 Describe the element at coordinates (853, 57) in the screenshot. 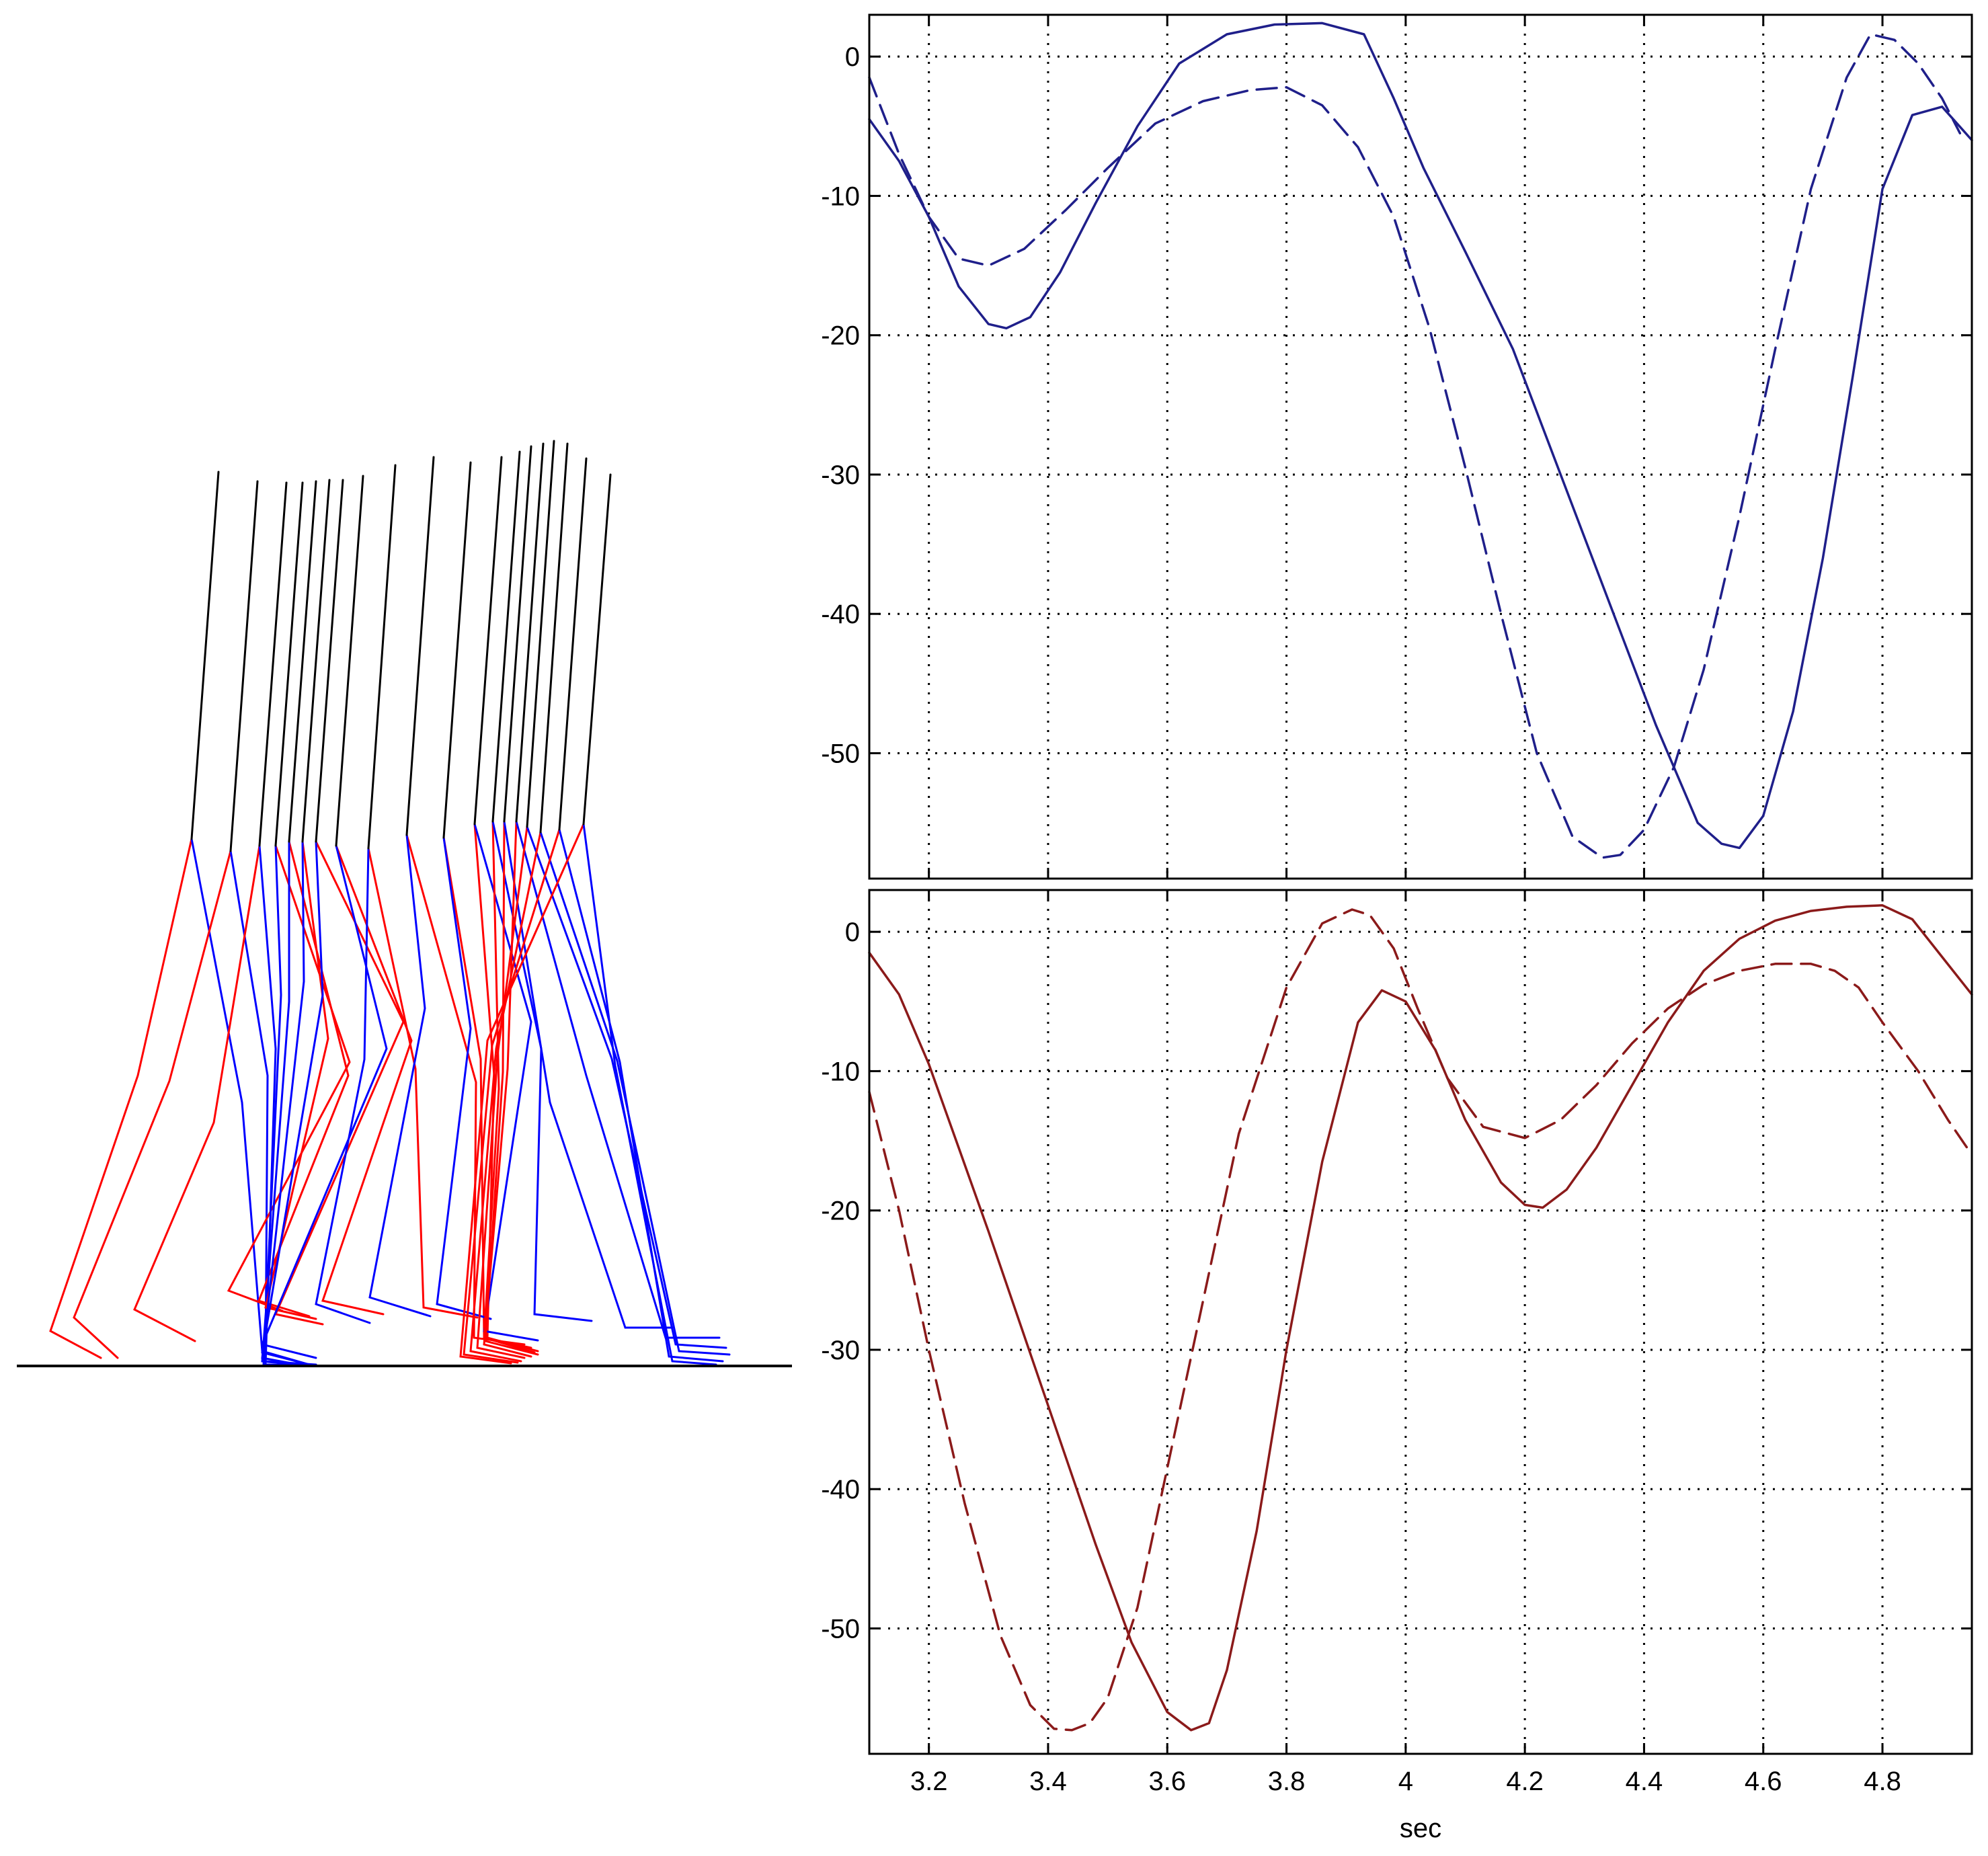

I see `top-ytick-label: 0` at that location.